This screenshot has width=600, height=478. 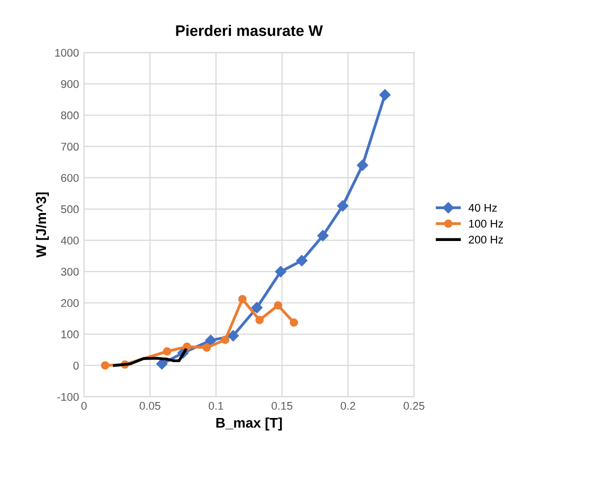 What do you see at coordinates (348, 406) in the screenshot?
I see `x-tick-label: 0.2` at bounding box center [348, 406].